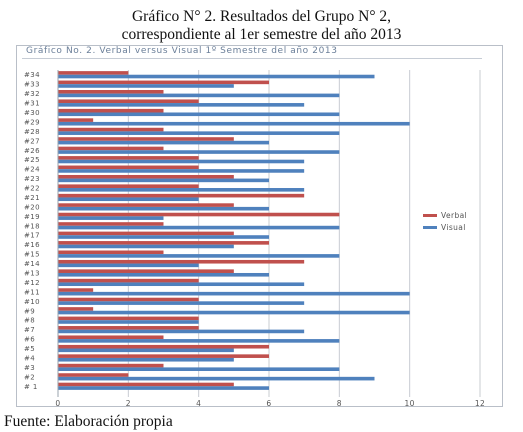 This screenshot has height=432, width=523. I want to click on category-label-15: #15, so click(32, 255).